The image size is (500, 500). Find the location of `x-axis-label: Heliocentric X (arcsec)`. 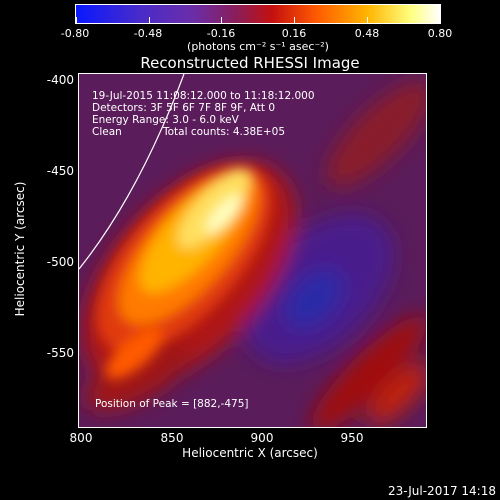

x-axis-label: Heliocentric X (arcsec) is located at coordinates (250, 453).